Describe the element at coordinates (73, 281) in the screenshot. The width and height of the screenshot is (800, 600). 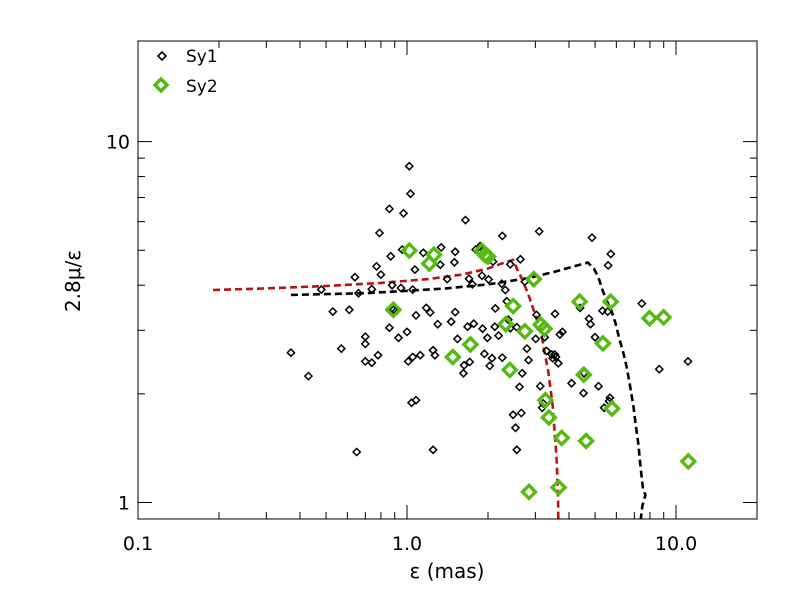
I see `y-axis-title: 2.8μ/ε` at that location.